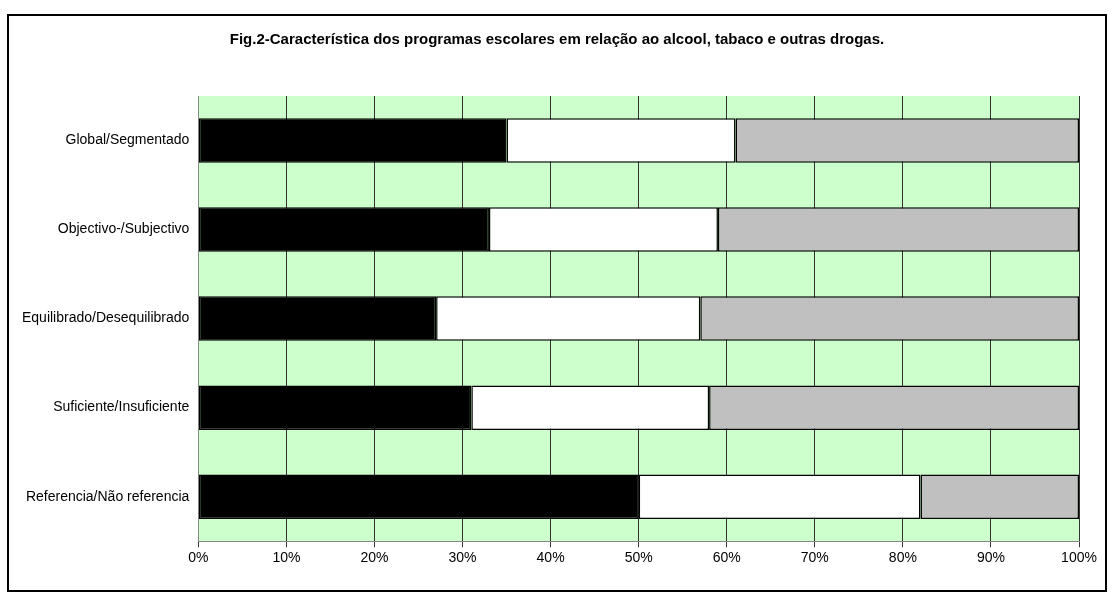 The image size is (1111, 597). I want to click on y-tick-label: Referencia/Não referencia, so click(107, 495).